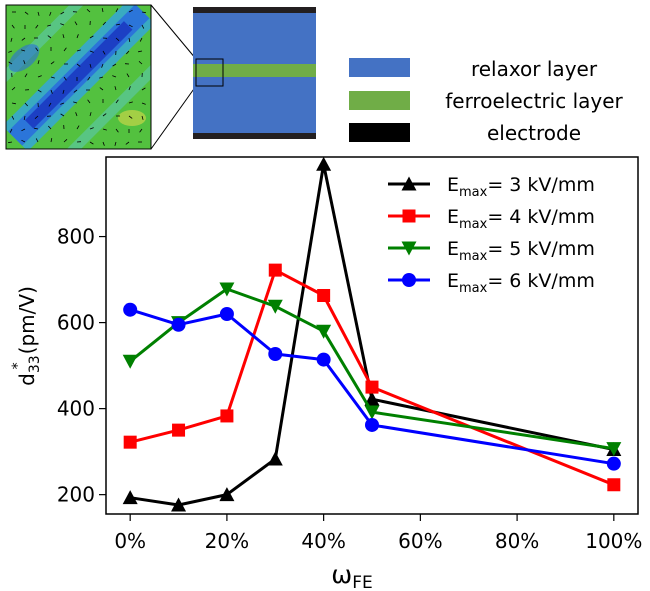  I want to click on layer-swatch-ferroelectric, so click(379, 100).